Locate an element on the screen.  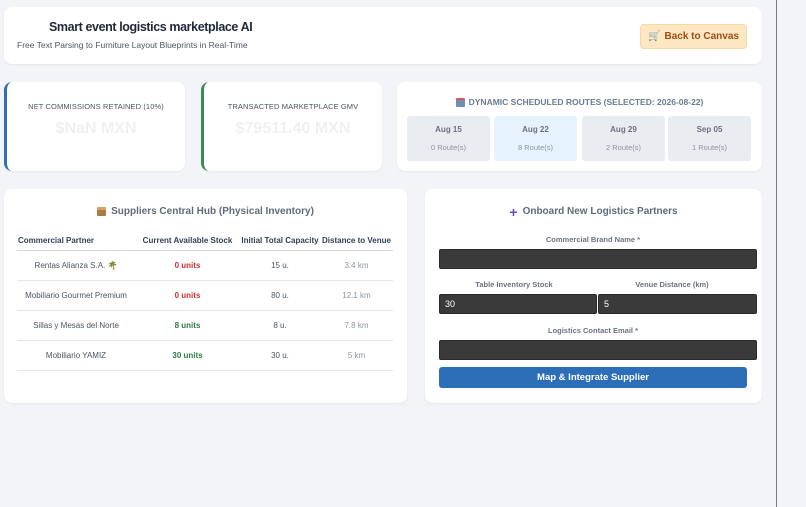
venue-distance-input is located at coordinates (677, 304).